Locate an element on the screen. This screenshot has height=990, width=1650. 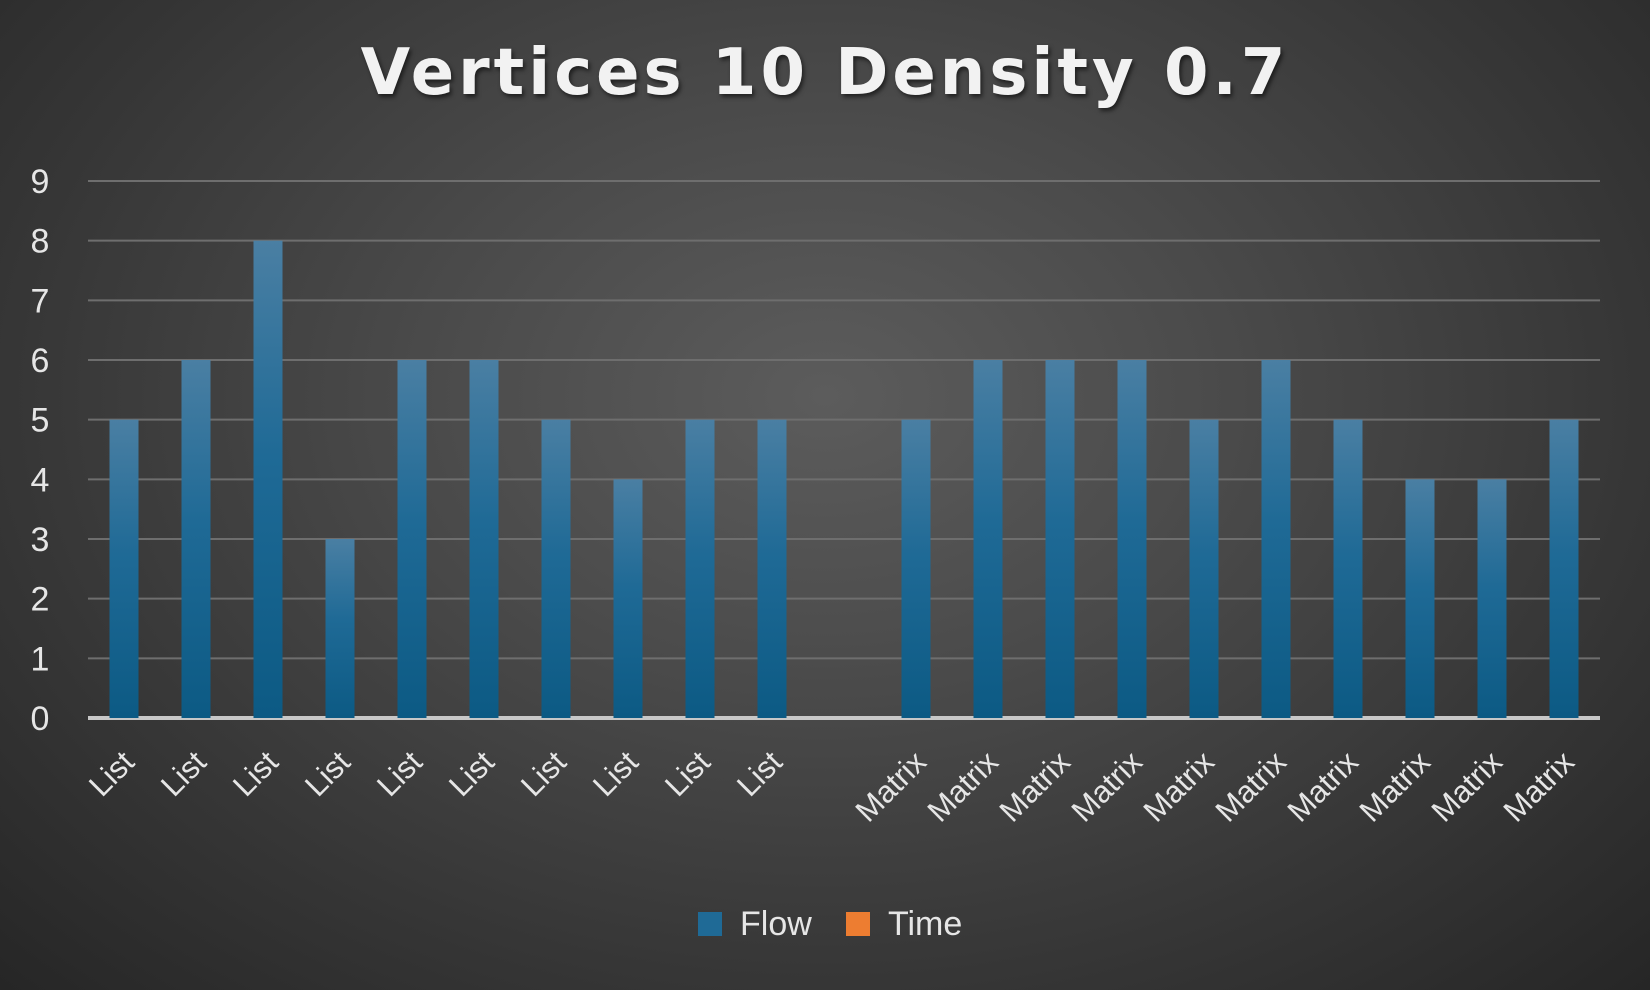
y-tick-label: 1 is located at coordinates (40, 659).